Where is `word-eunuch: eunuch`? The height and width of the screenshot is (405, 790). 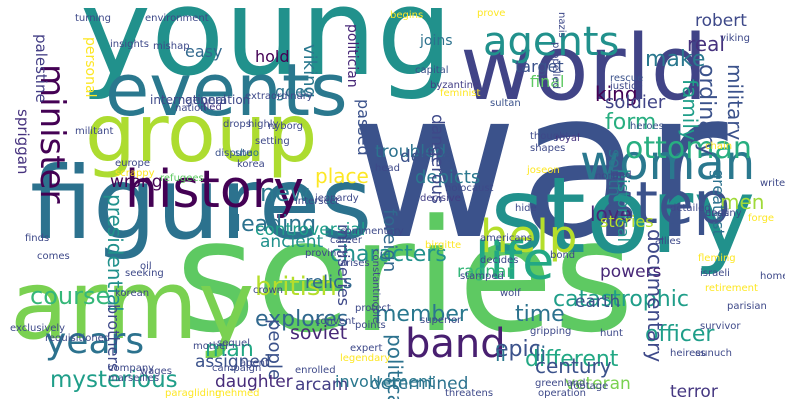
word-eunuch: eunuch is located at coordinates (714, 353).